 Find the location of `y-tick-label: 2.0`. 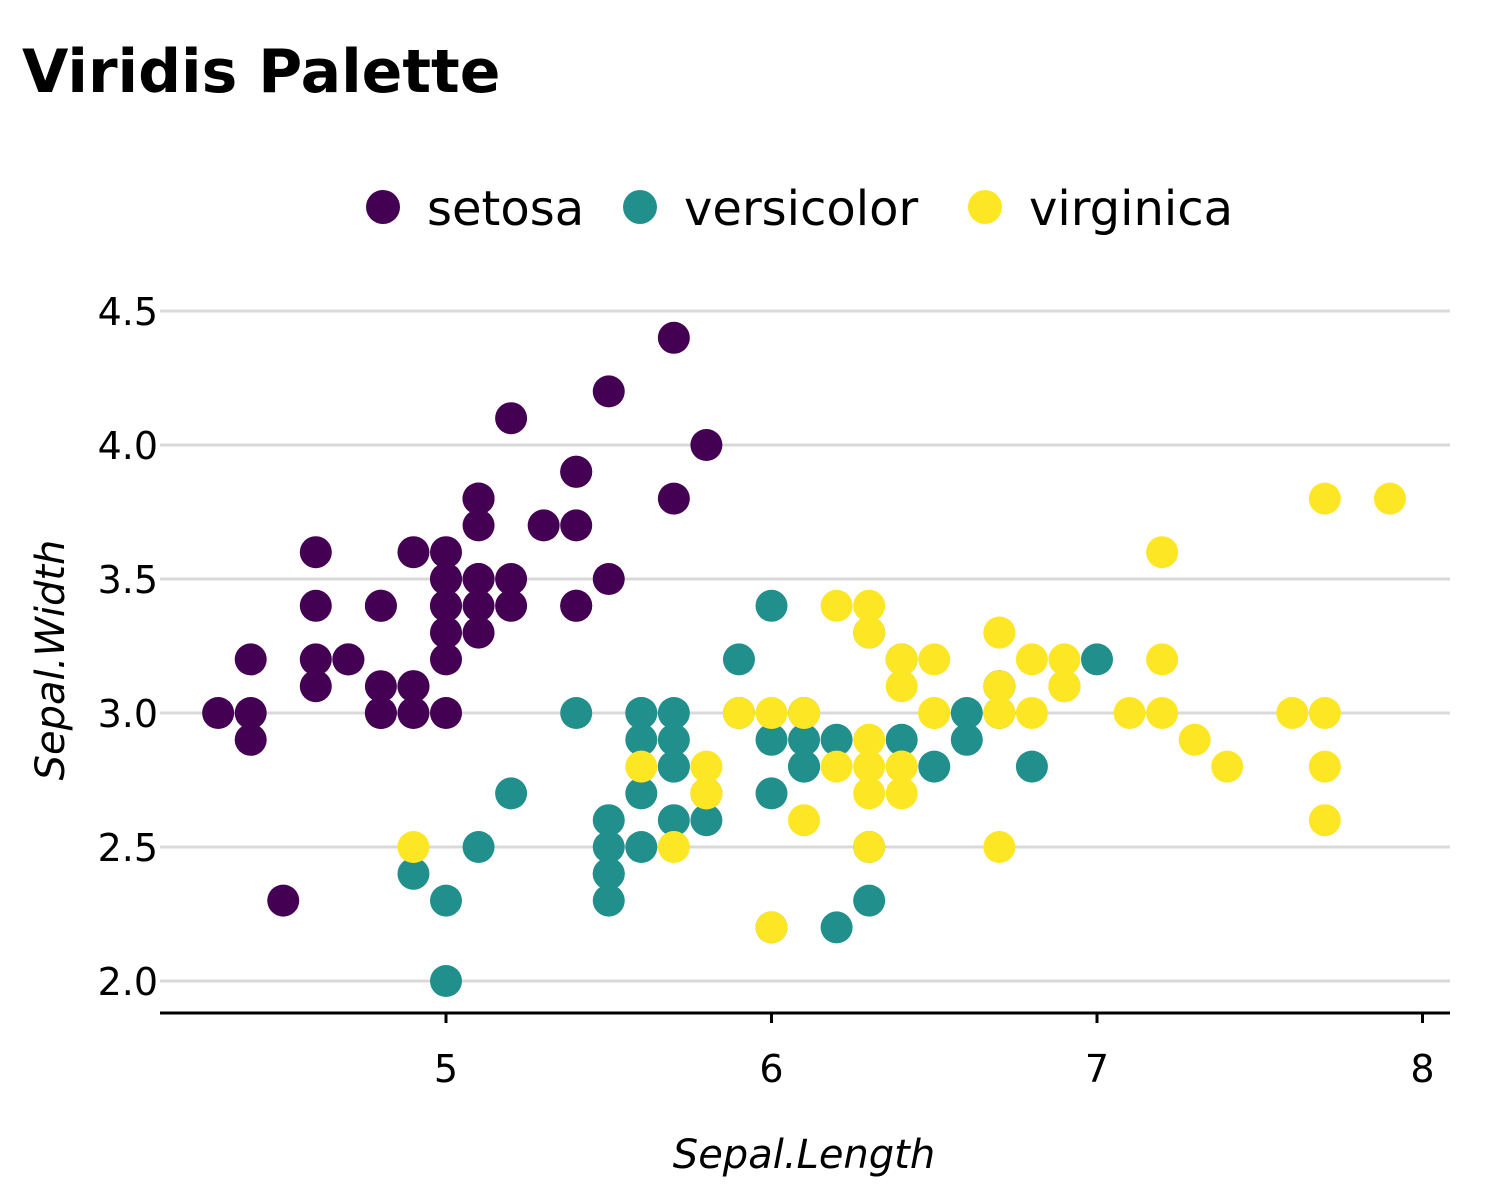

y-tick-label: 2.0 is located at coordinates (128, 982).